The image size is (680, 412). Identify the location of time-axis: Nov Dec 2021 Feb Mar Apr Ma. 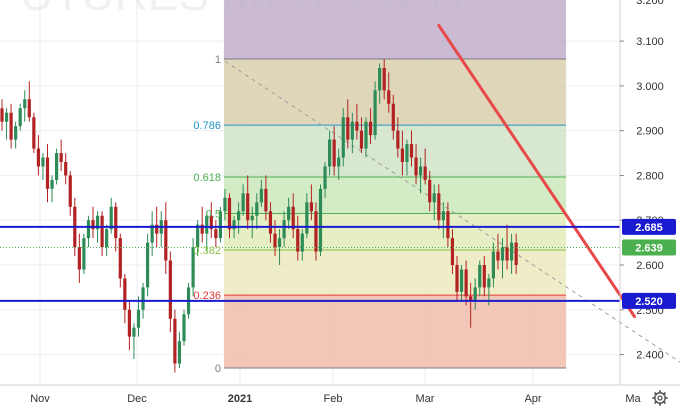
(335, 399).